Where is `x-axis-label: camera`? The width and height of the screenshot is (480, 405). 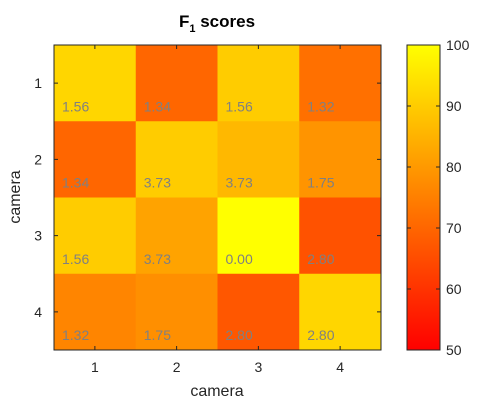 x-axis-label: camera is located at coordinates (216, 391).